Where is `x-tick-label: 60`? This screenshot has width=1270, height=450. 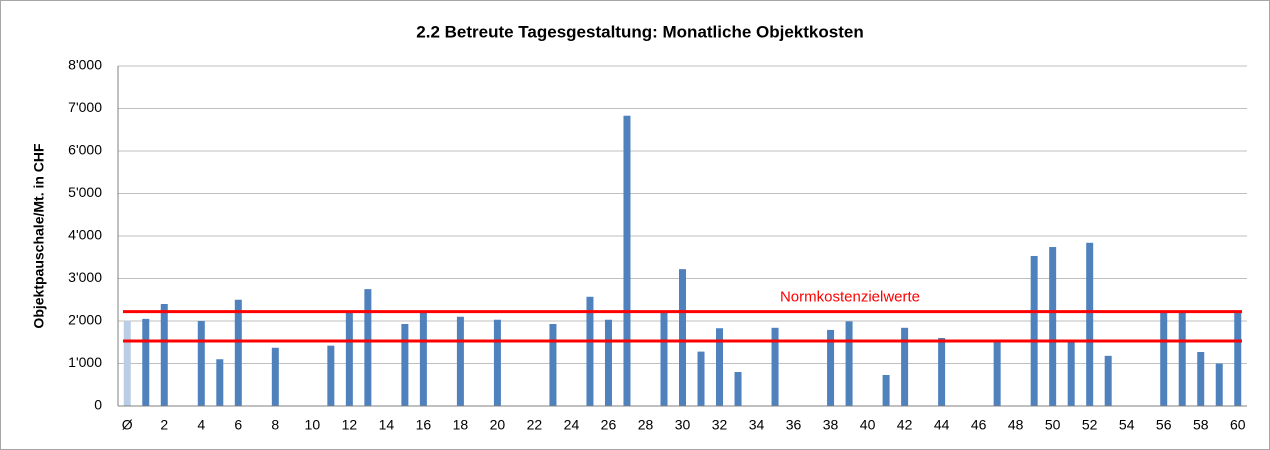 x-tick-label: 60 is located at coordinates (1238, 425).